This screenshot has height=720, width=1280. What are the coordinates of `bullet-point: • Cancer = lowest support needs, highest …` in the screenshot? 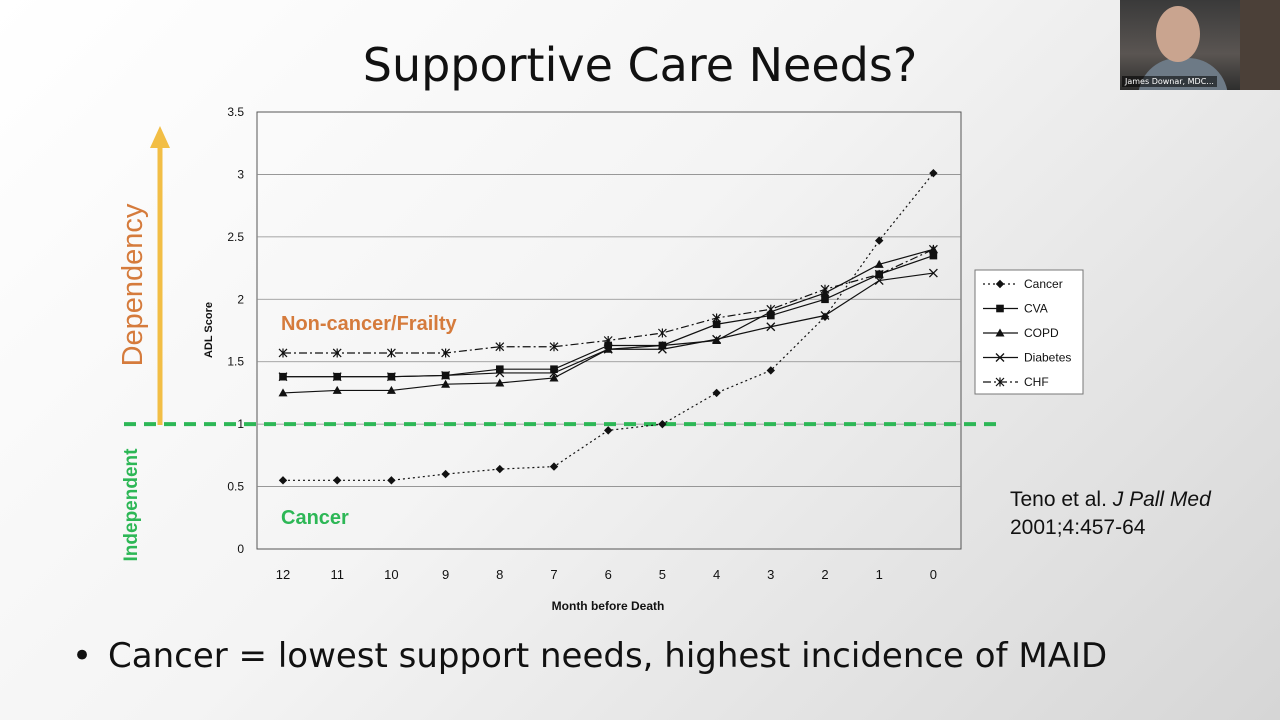 It's located at (662, 656).